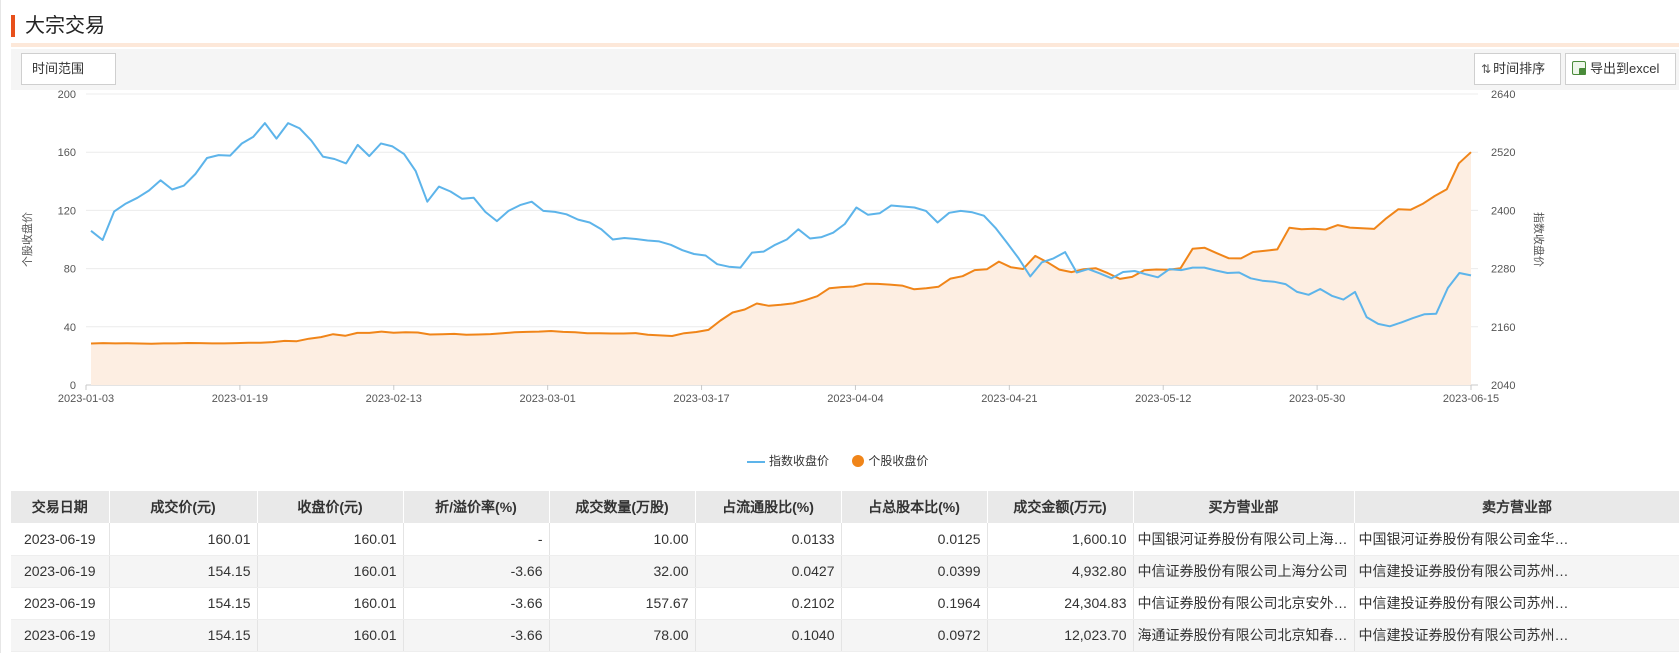 The image size is (1679, 653). Describe the element at coordinates (768, 635) in the screenshot. I see `cell-float-ratio: 0.1040` at that location.